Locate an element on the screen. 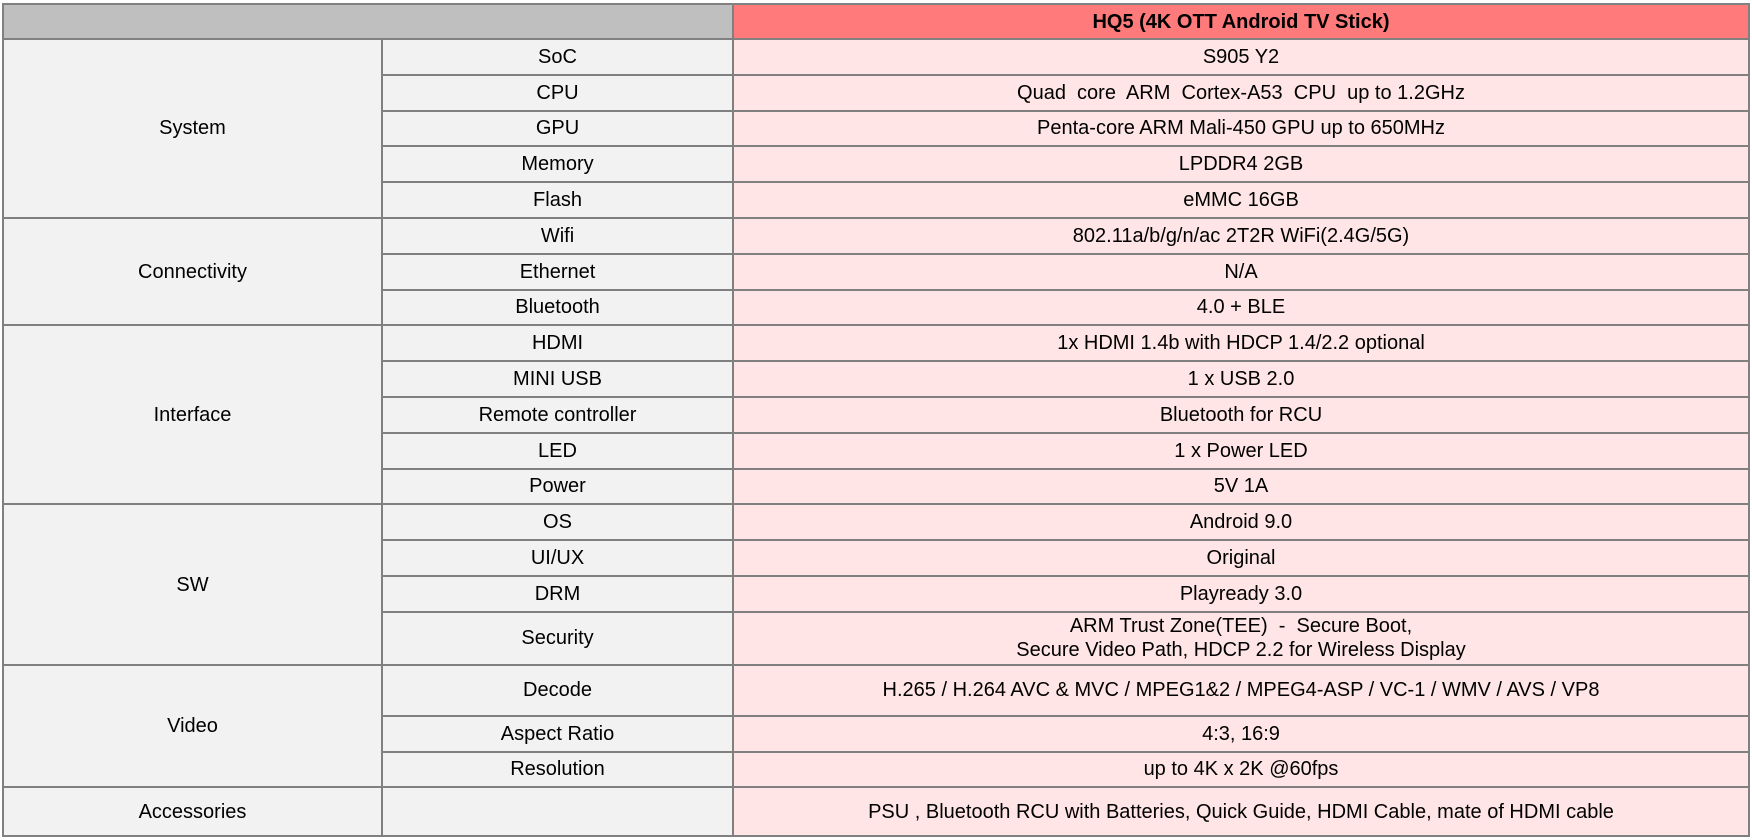  spec-value: Playready 3.0 is located at coordinates (1241, 593).